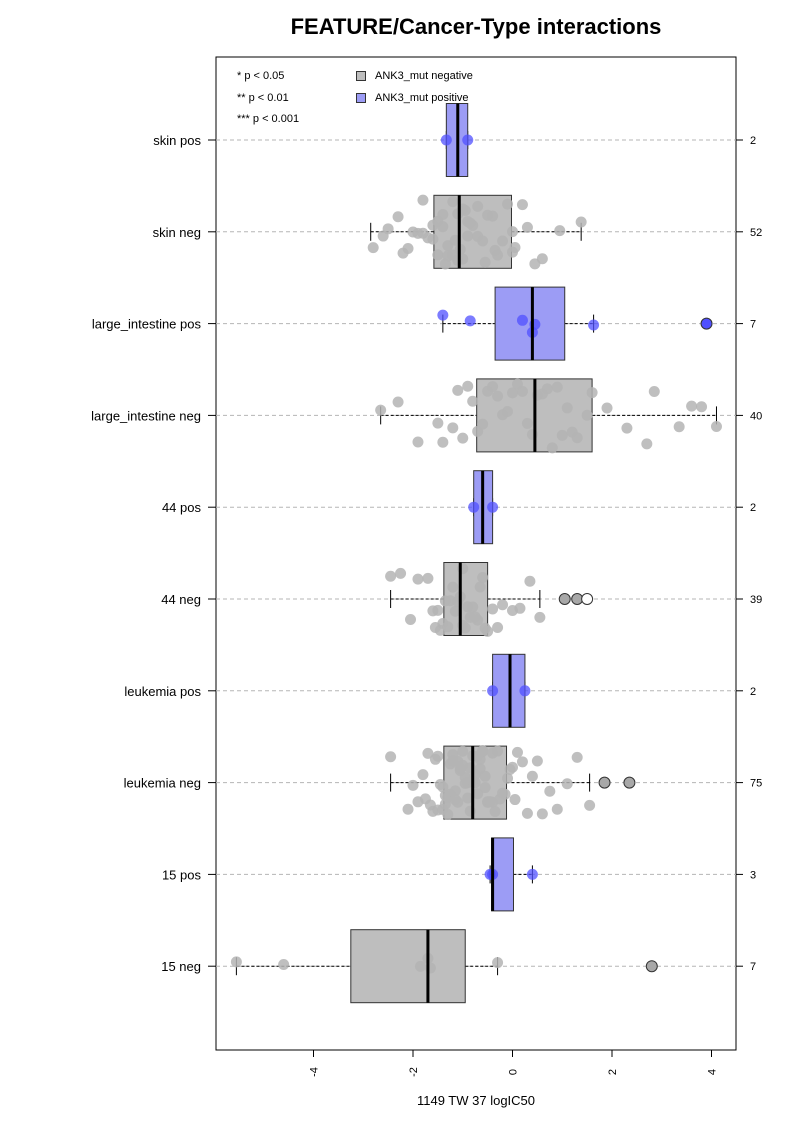  Describe the element at coordinates (177, 140) in the screenshot. I see `row-label: skin pos` at that location.